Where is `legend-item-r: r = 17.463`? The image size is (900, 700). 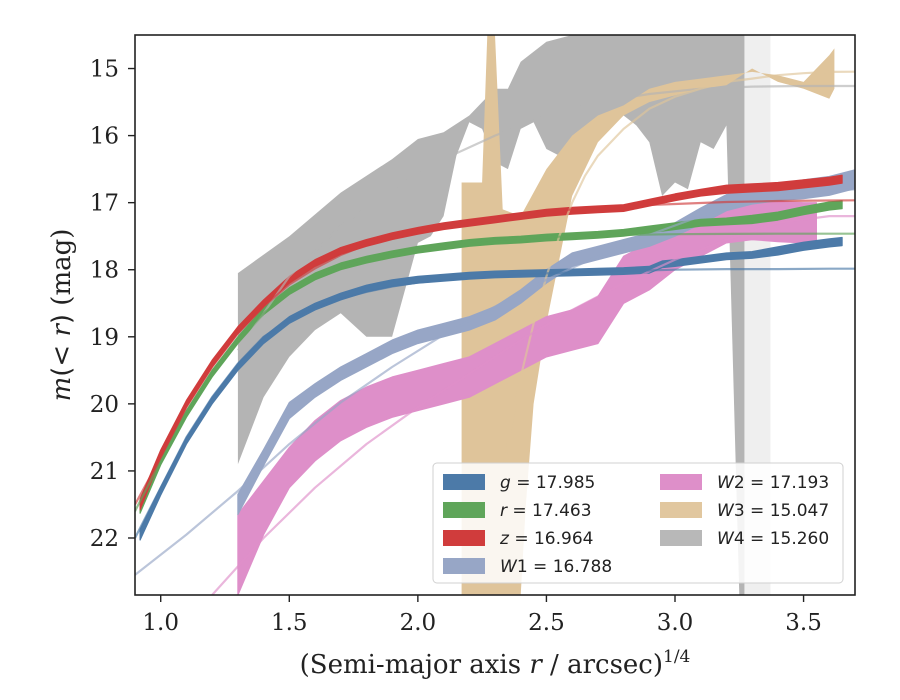
legend-item-r: r = 17.463 is located at coordinates (517, 511).